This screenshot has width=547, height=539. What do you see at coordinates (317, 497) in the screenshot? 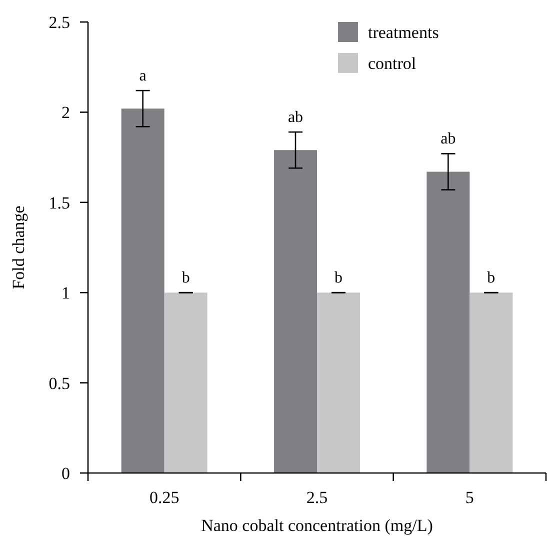
I see `x-tick-label: 2.5` at bounding box center [317, 497].